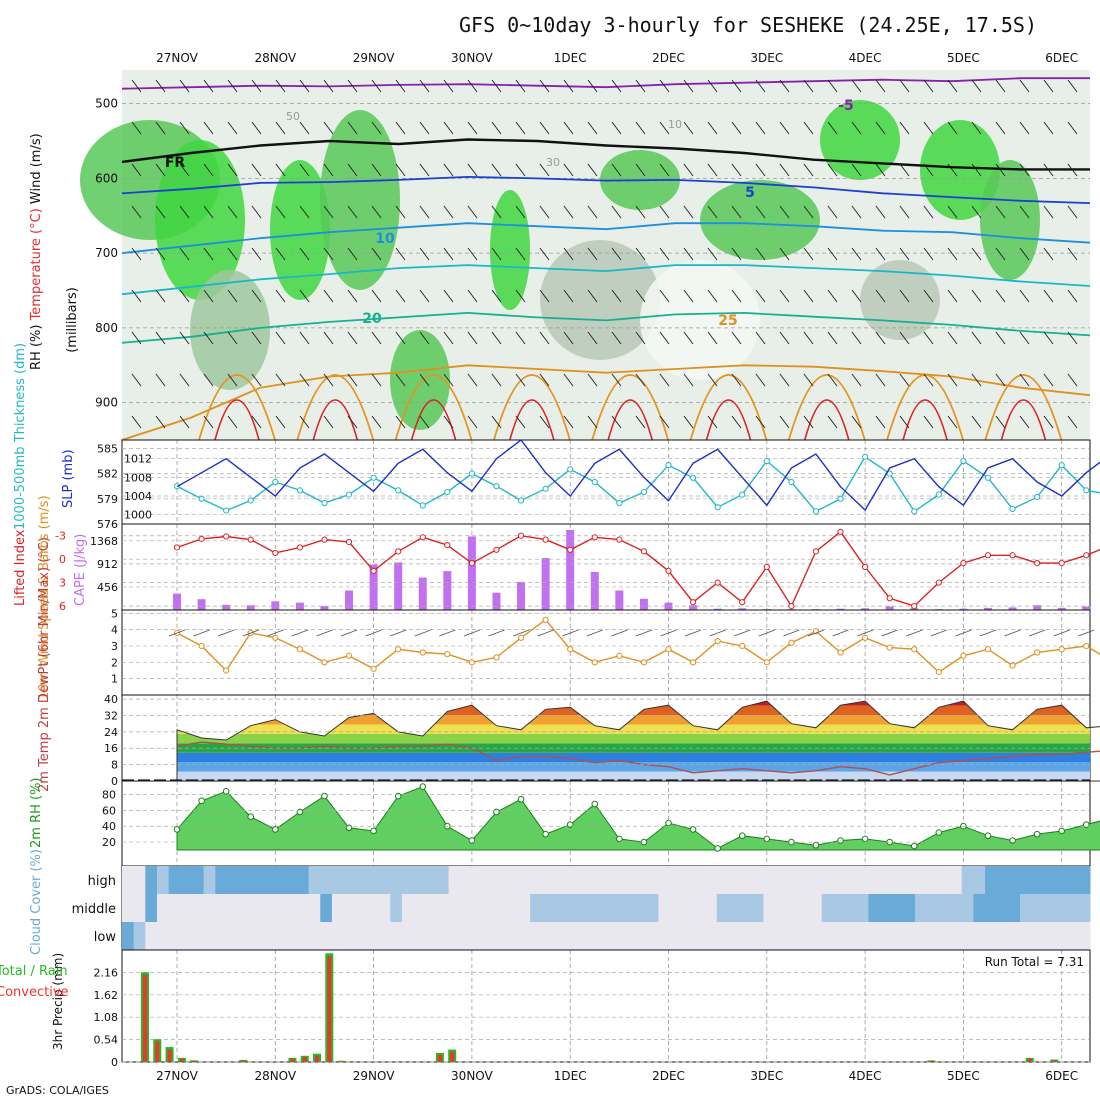 The height and width of the screenshot is (1100, 1100). Describe the element at coordinates (80, 570) in the screenshot. I see `cape-ylabel: CAPE (J/kg)` at that location.